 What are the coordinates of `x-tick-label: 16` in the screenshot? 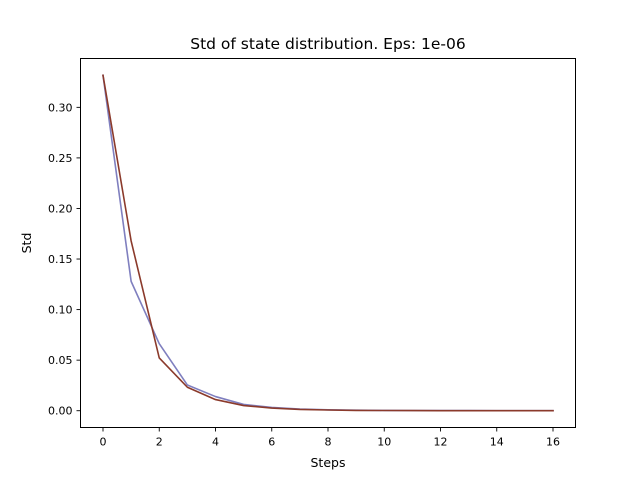 It's located at (553, 442).